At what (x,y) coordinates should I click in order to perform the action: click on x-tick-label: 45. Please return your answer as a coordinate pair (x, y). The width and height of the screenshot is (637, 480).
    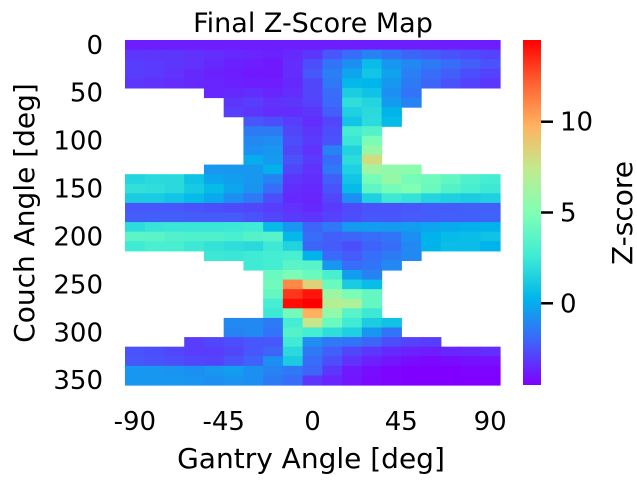
    Looking at the image, I should click on (401, 422).